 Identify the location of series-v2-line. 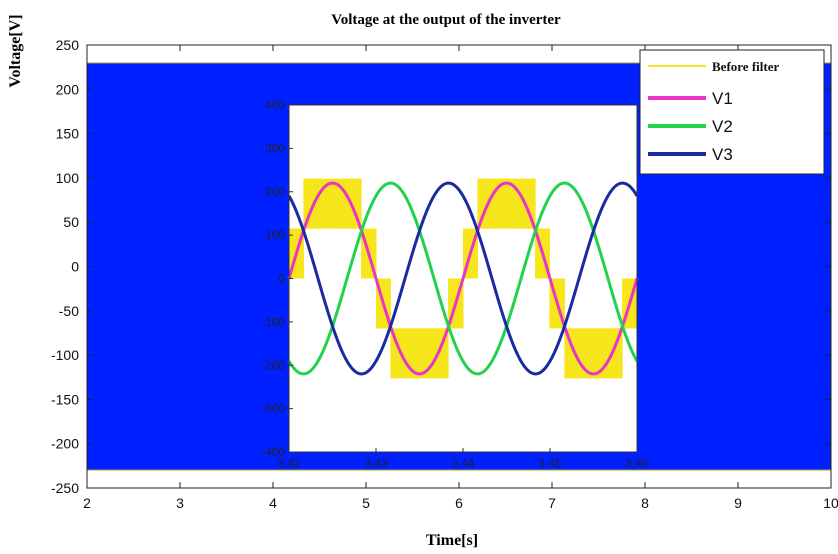
(463, 278).